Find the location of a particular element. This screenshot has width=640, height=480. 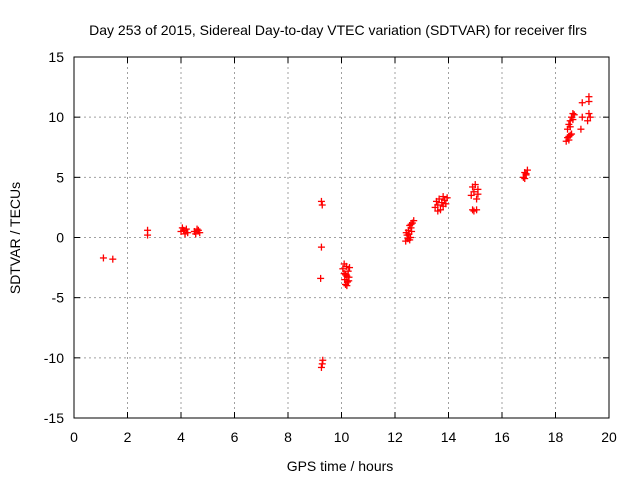

y-tick-label: 10 is located at coordinates (56, 117).